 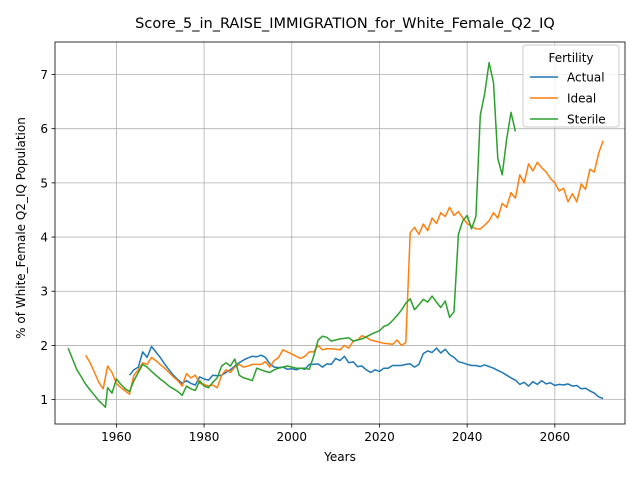 What do you see at coordinates (44, 400) in the screenshot?
I see `y-tick-label: 1` at bounding box center [44, 400].